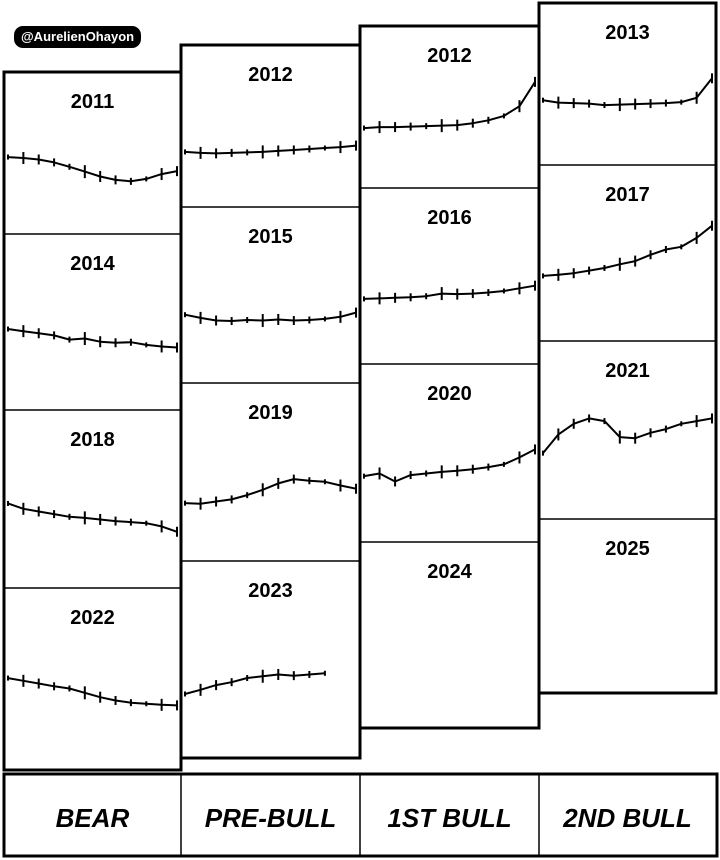 Image resolution: width=720 pixels, height=860 pixels. Describe the element at coordinates (254, 683) in the screenshot. I see `price-line-2023` at that location.